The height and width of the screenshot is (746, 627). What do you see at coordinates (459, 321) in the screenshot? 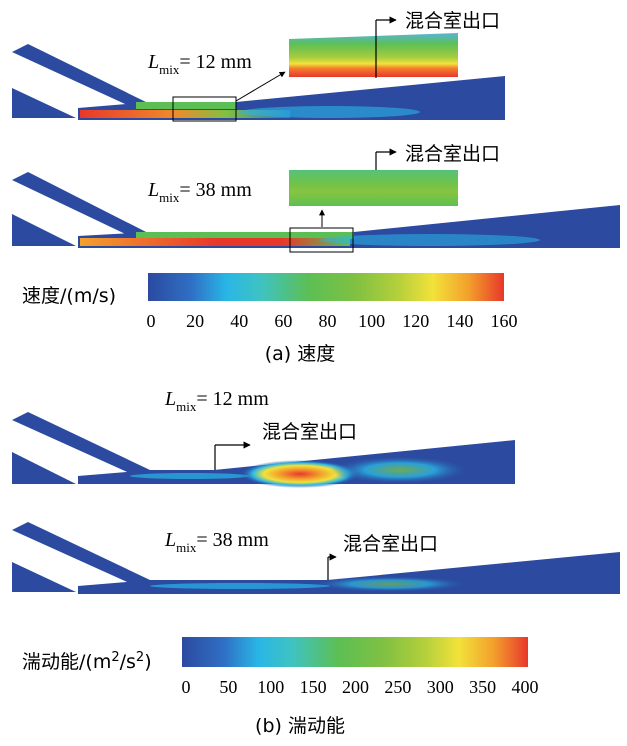
I see `colorbar-tick-label: 140` at bounding box center [459, 321].